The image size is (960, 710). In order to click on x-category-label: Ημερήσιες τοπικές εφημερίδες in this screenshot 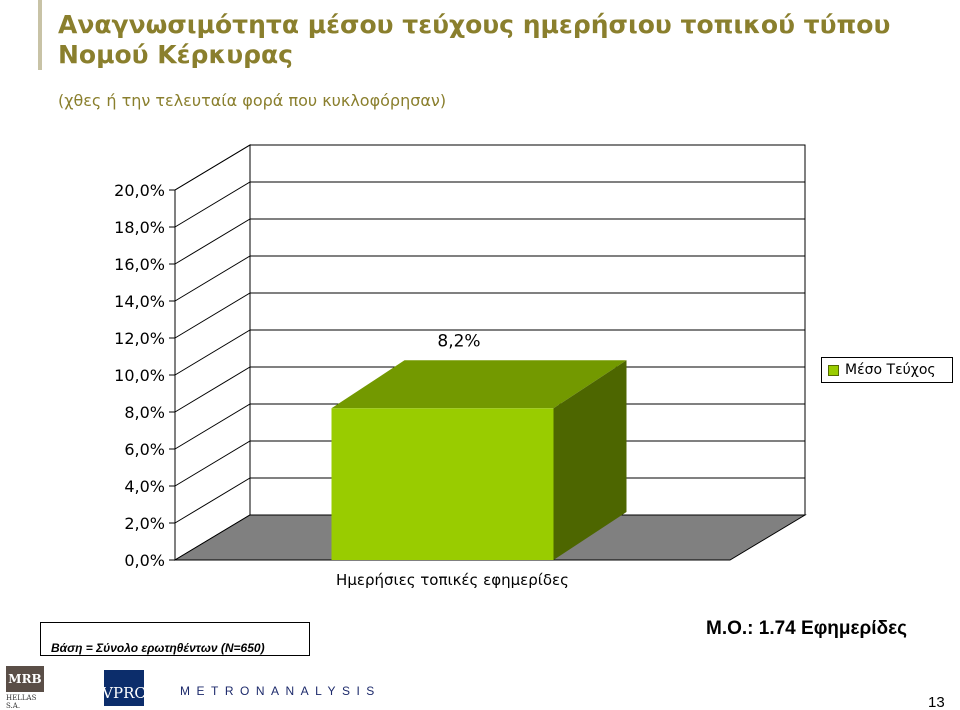, I will do `click(452, 580)`.